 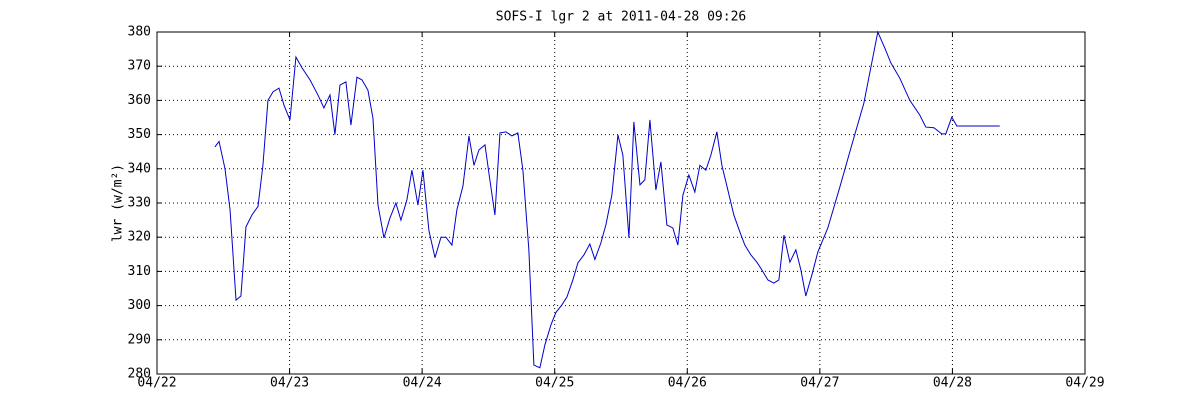 I want to click on x-tick-label: 04/27, so click(x=819, y=383).